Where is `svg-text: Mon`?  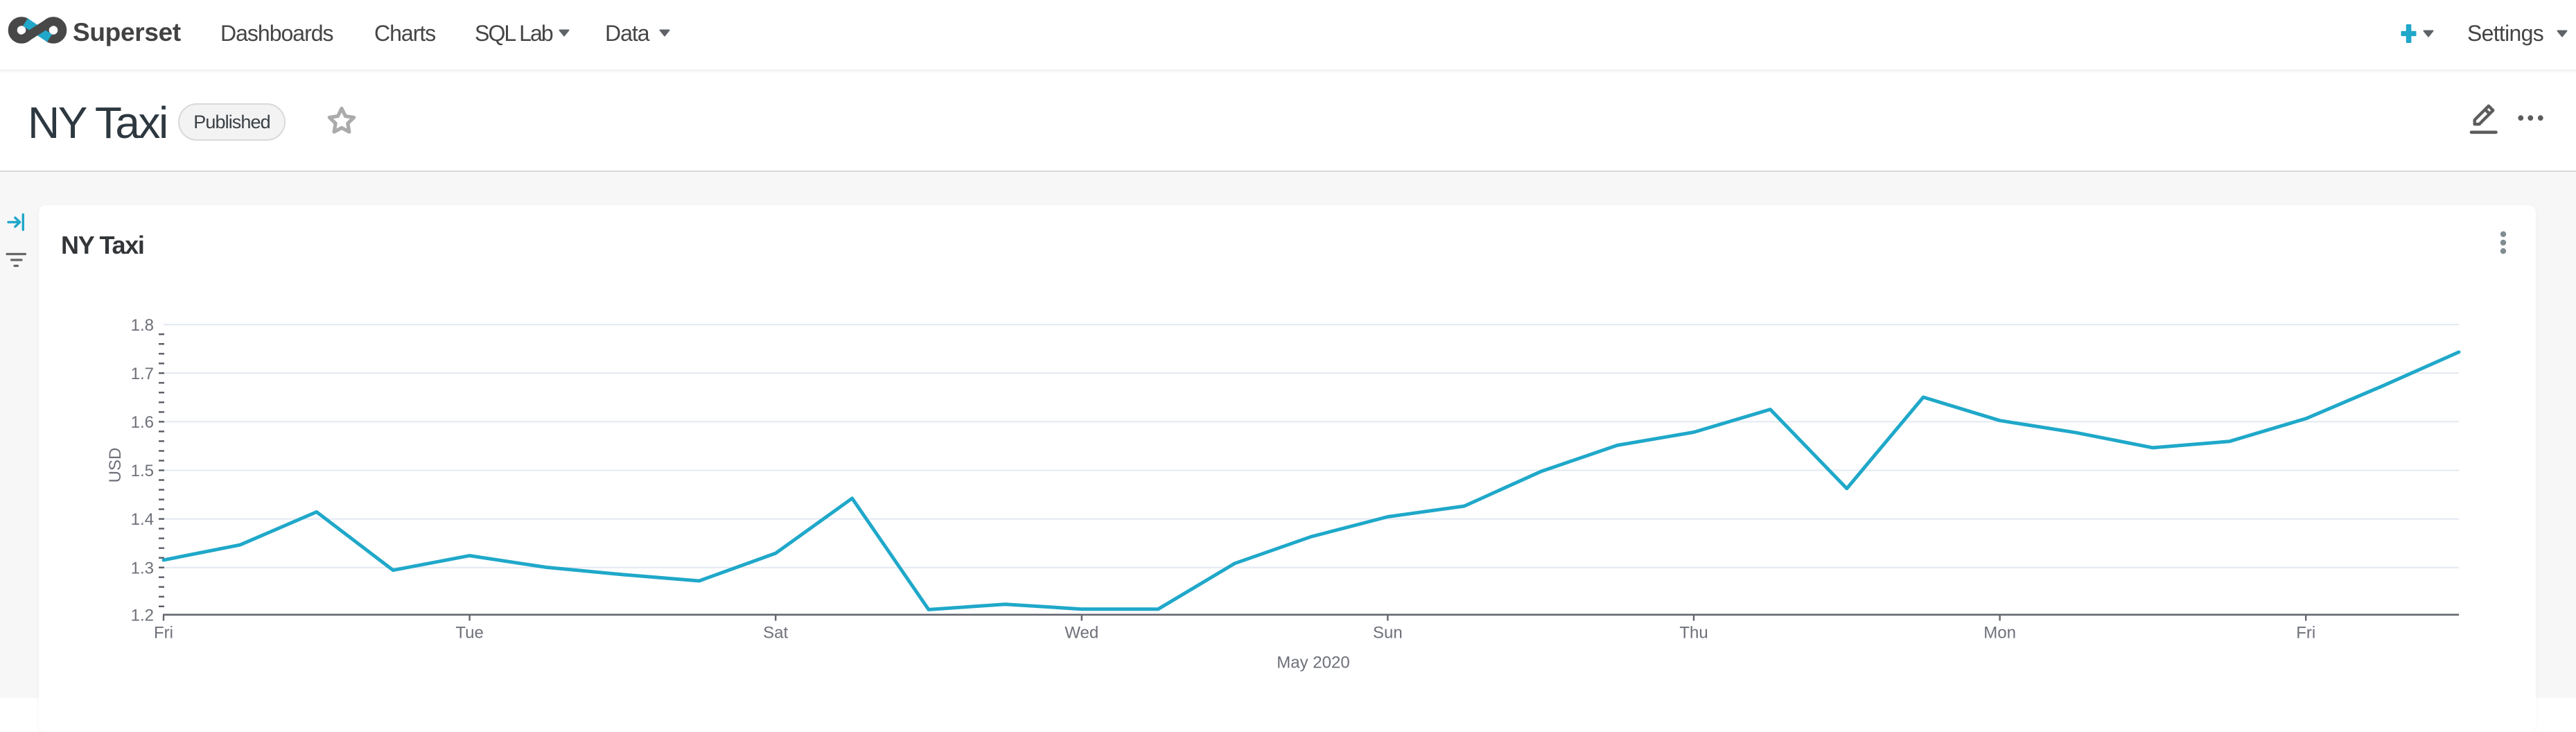
svg-text: Mon is located at coordinates (1999, 633).